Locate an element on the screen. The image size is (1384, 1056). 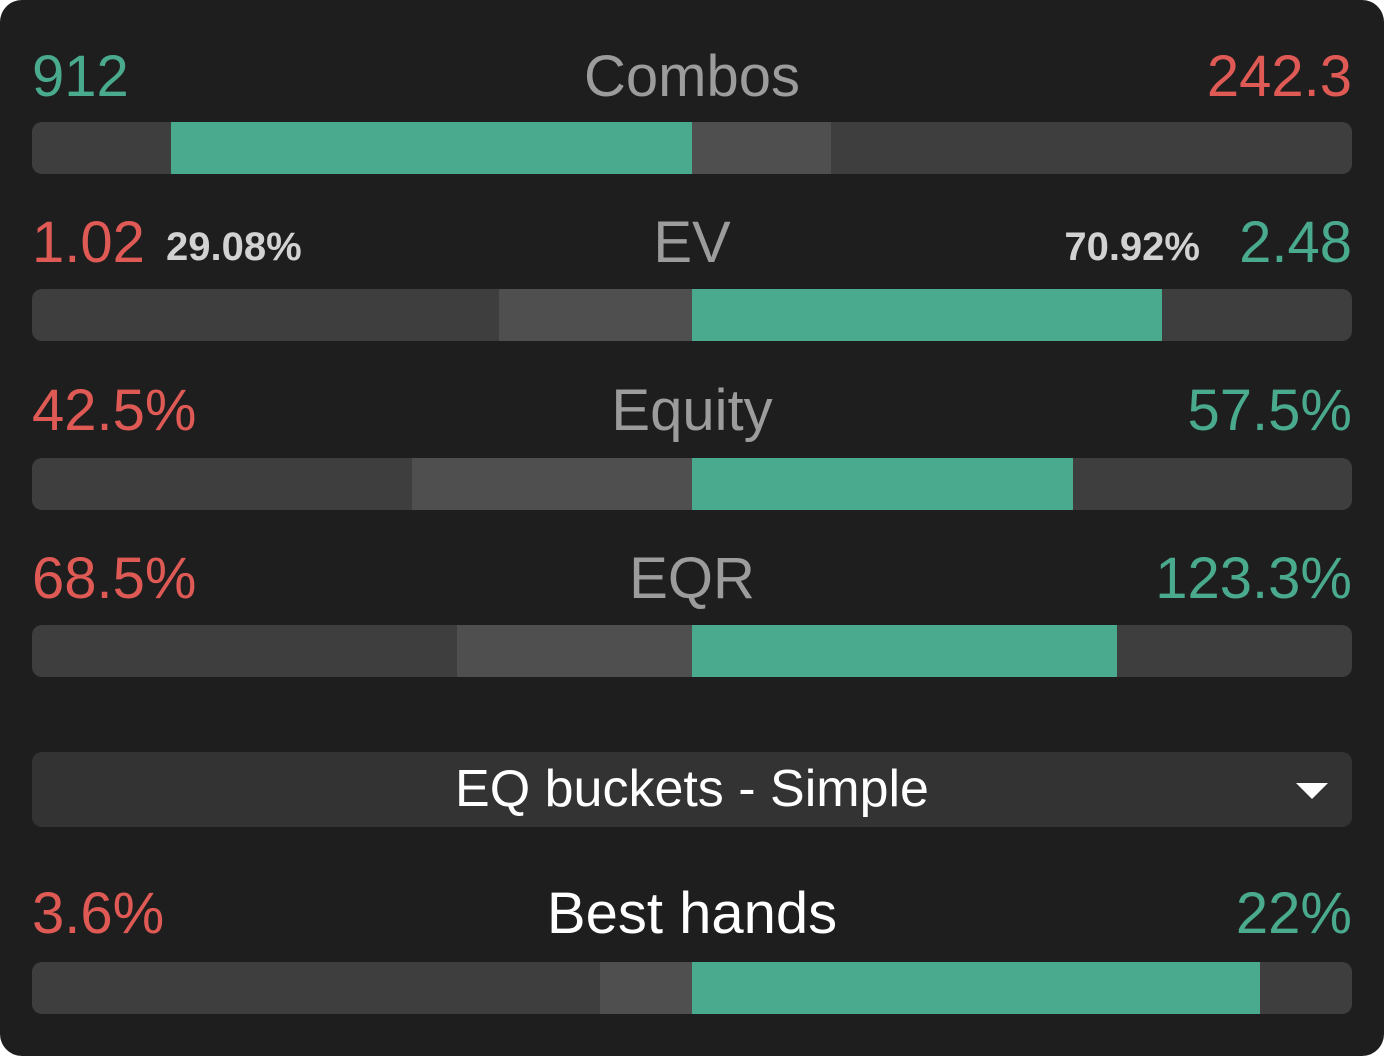
best-hands-row: 3.6% Best hands 22% is located at coordinates (692, 946).